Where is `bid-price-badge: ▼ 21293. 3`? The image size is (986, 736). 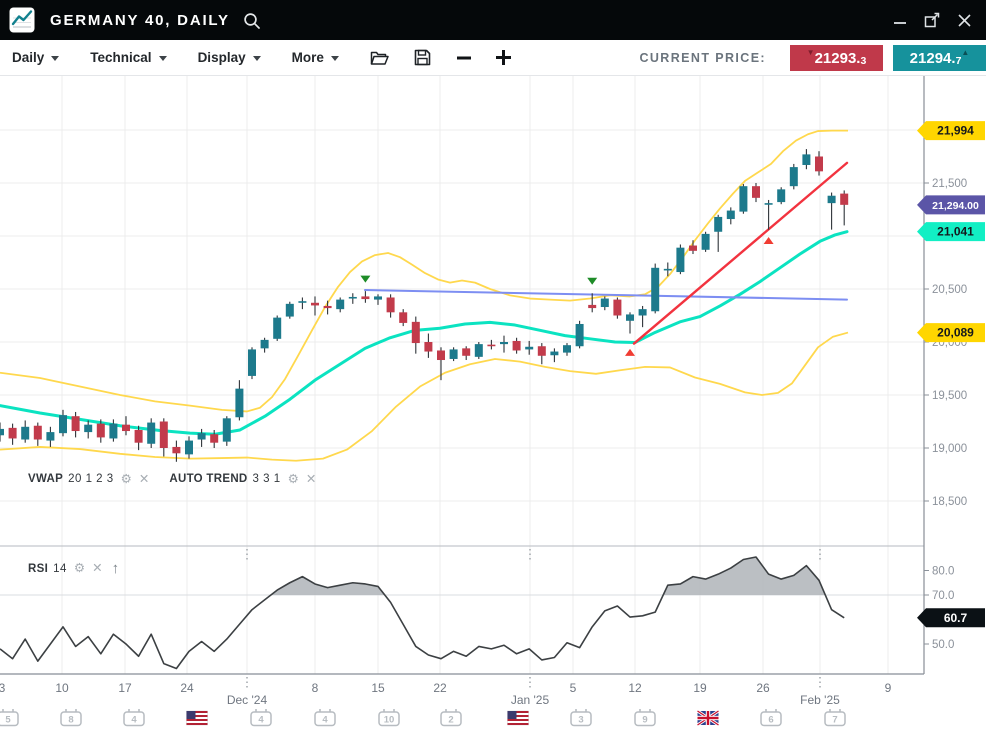 bid-price-badge: ▼ 21293. 3 is located at coordinates (836, 58).